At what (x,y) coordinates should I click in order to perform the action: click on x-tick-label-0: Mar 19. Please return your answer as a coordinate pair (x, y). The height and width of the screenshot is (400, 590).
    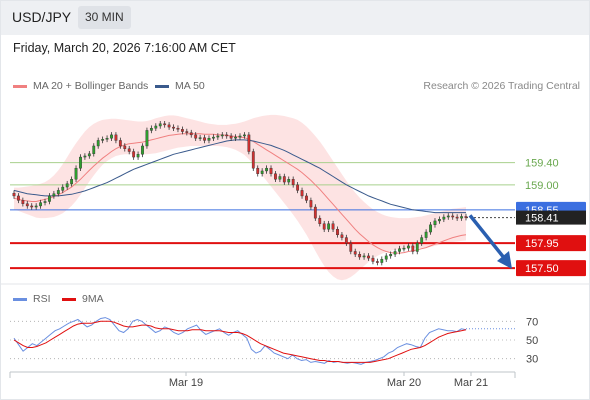
    Looking at the image, I should click on (186, 383).